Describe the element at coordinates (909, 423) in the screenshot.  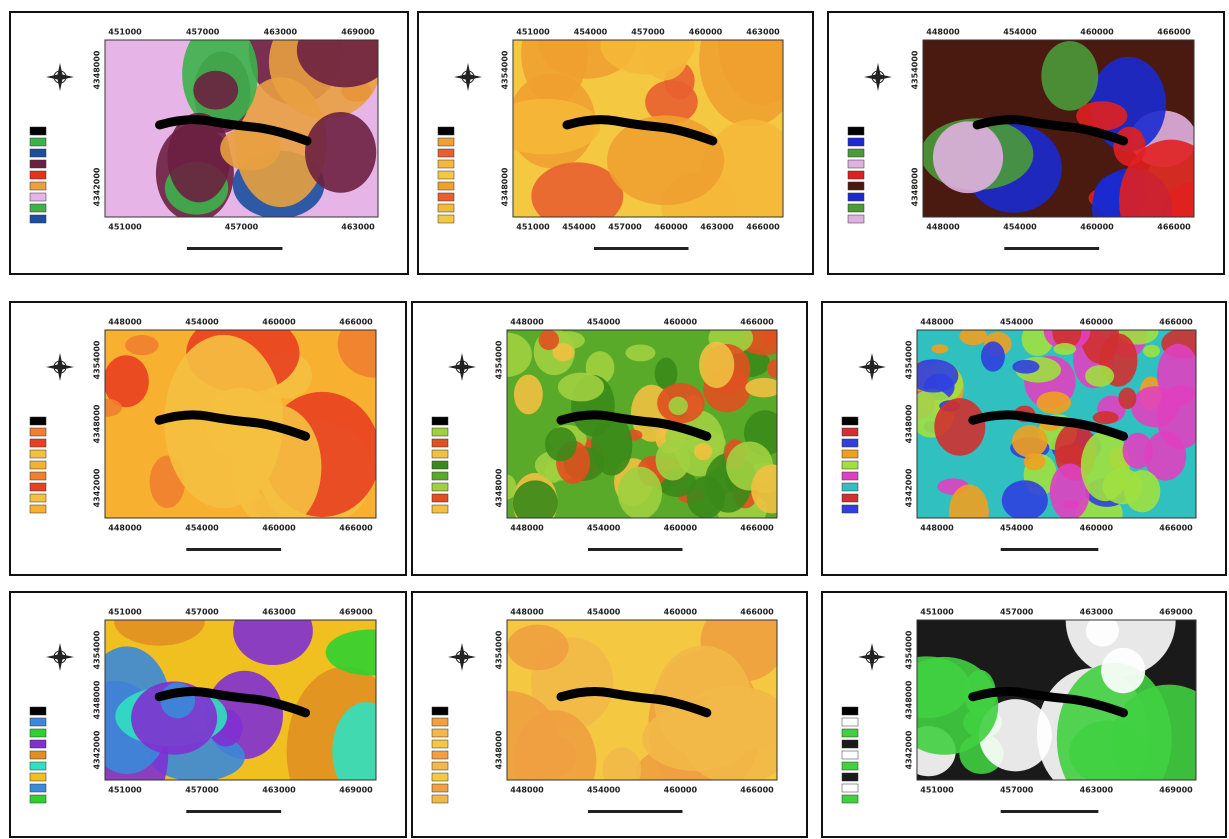
I see `y-coord-label: 4348000` at that location.